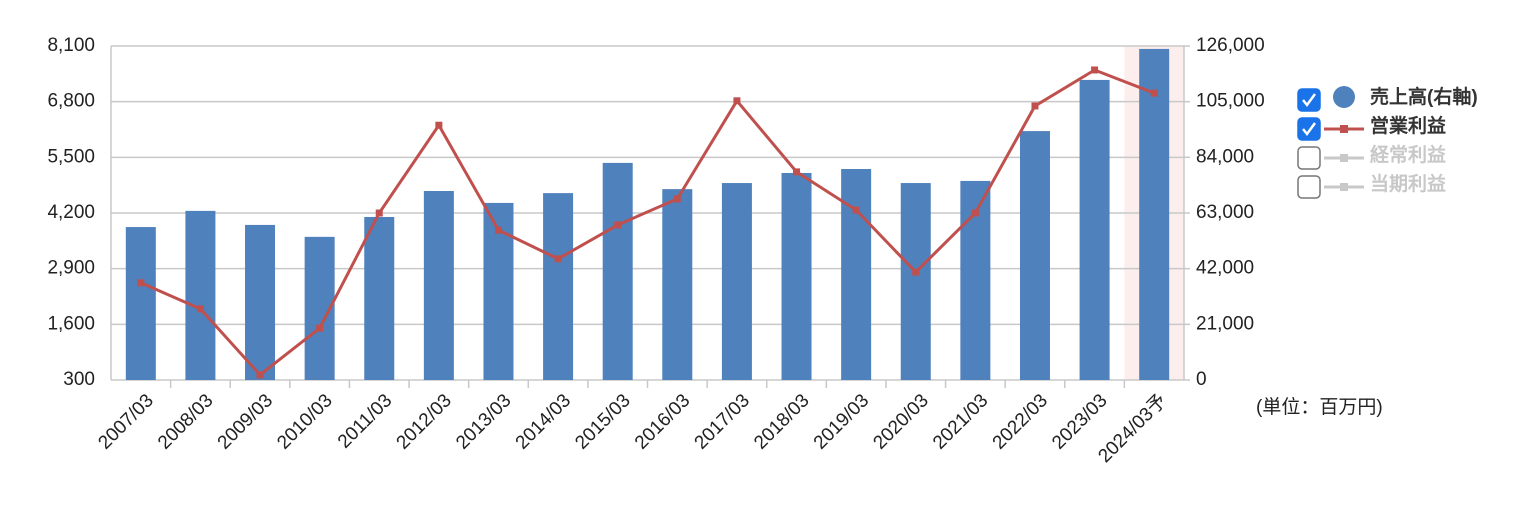 The image size is (1532, 520). Describe the element at coordinates (71, 268) in the screenshot. I see `y-tick-label: 2,900` at that location.